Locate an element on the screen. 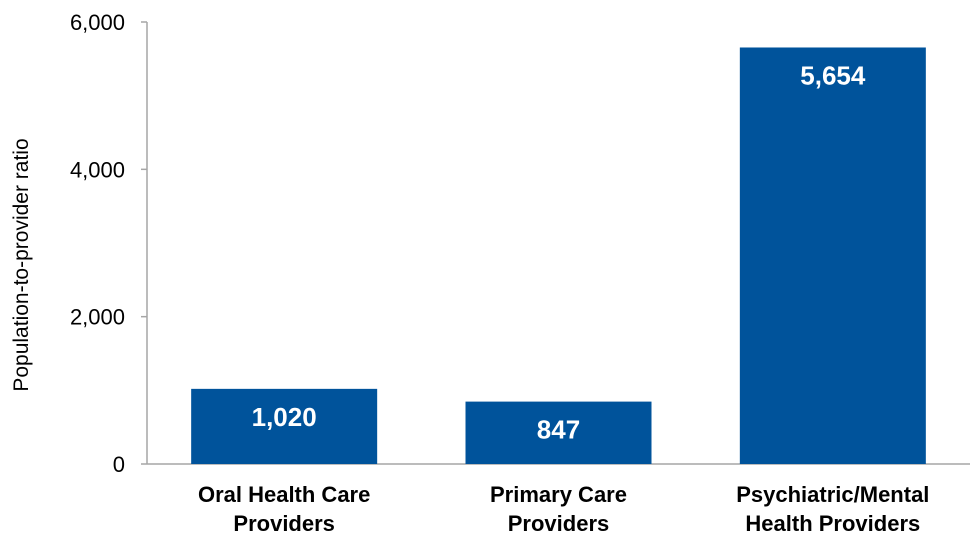  y-tick-label: 2,000 is located at coordinates (97, 317).